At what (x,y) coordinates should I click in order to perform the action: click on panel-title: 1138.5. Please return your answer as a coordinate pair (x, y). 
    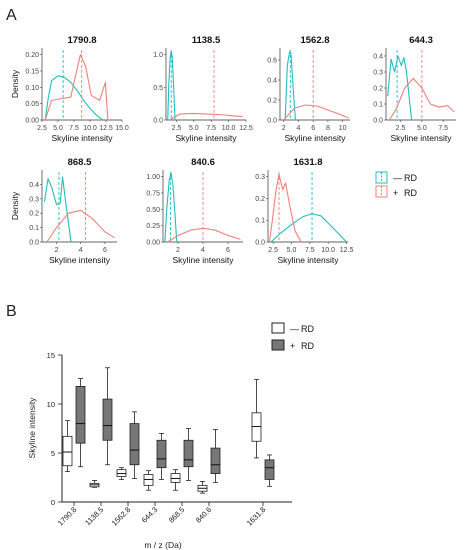
    Looking at the image, I should click on (206, 40).